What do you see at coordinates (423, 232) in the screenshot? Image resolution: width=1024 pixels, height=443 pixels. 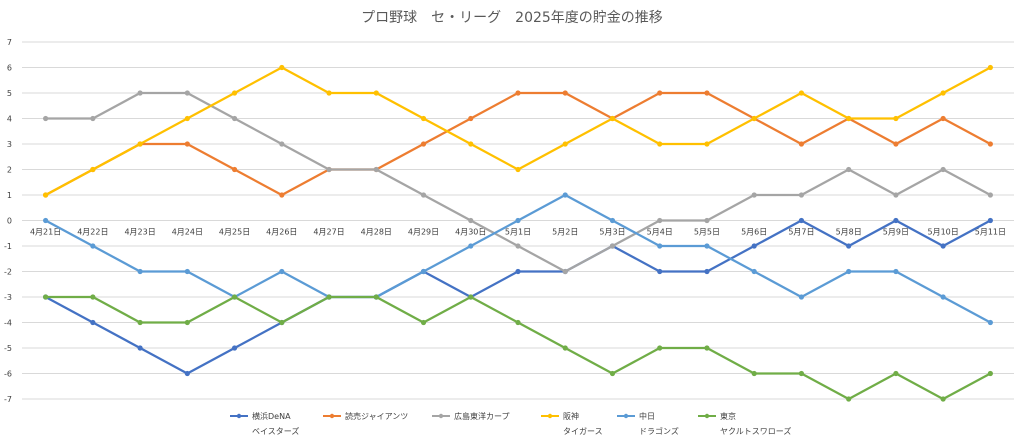 I see `x-tick-label: 4月29日` at bounding box center [423, 232].